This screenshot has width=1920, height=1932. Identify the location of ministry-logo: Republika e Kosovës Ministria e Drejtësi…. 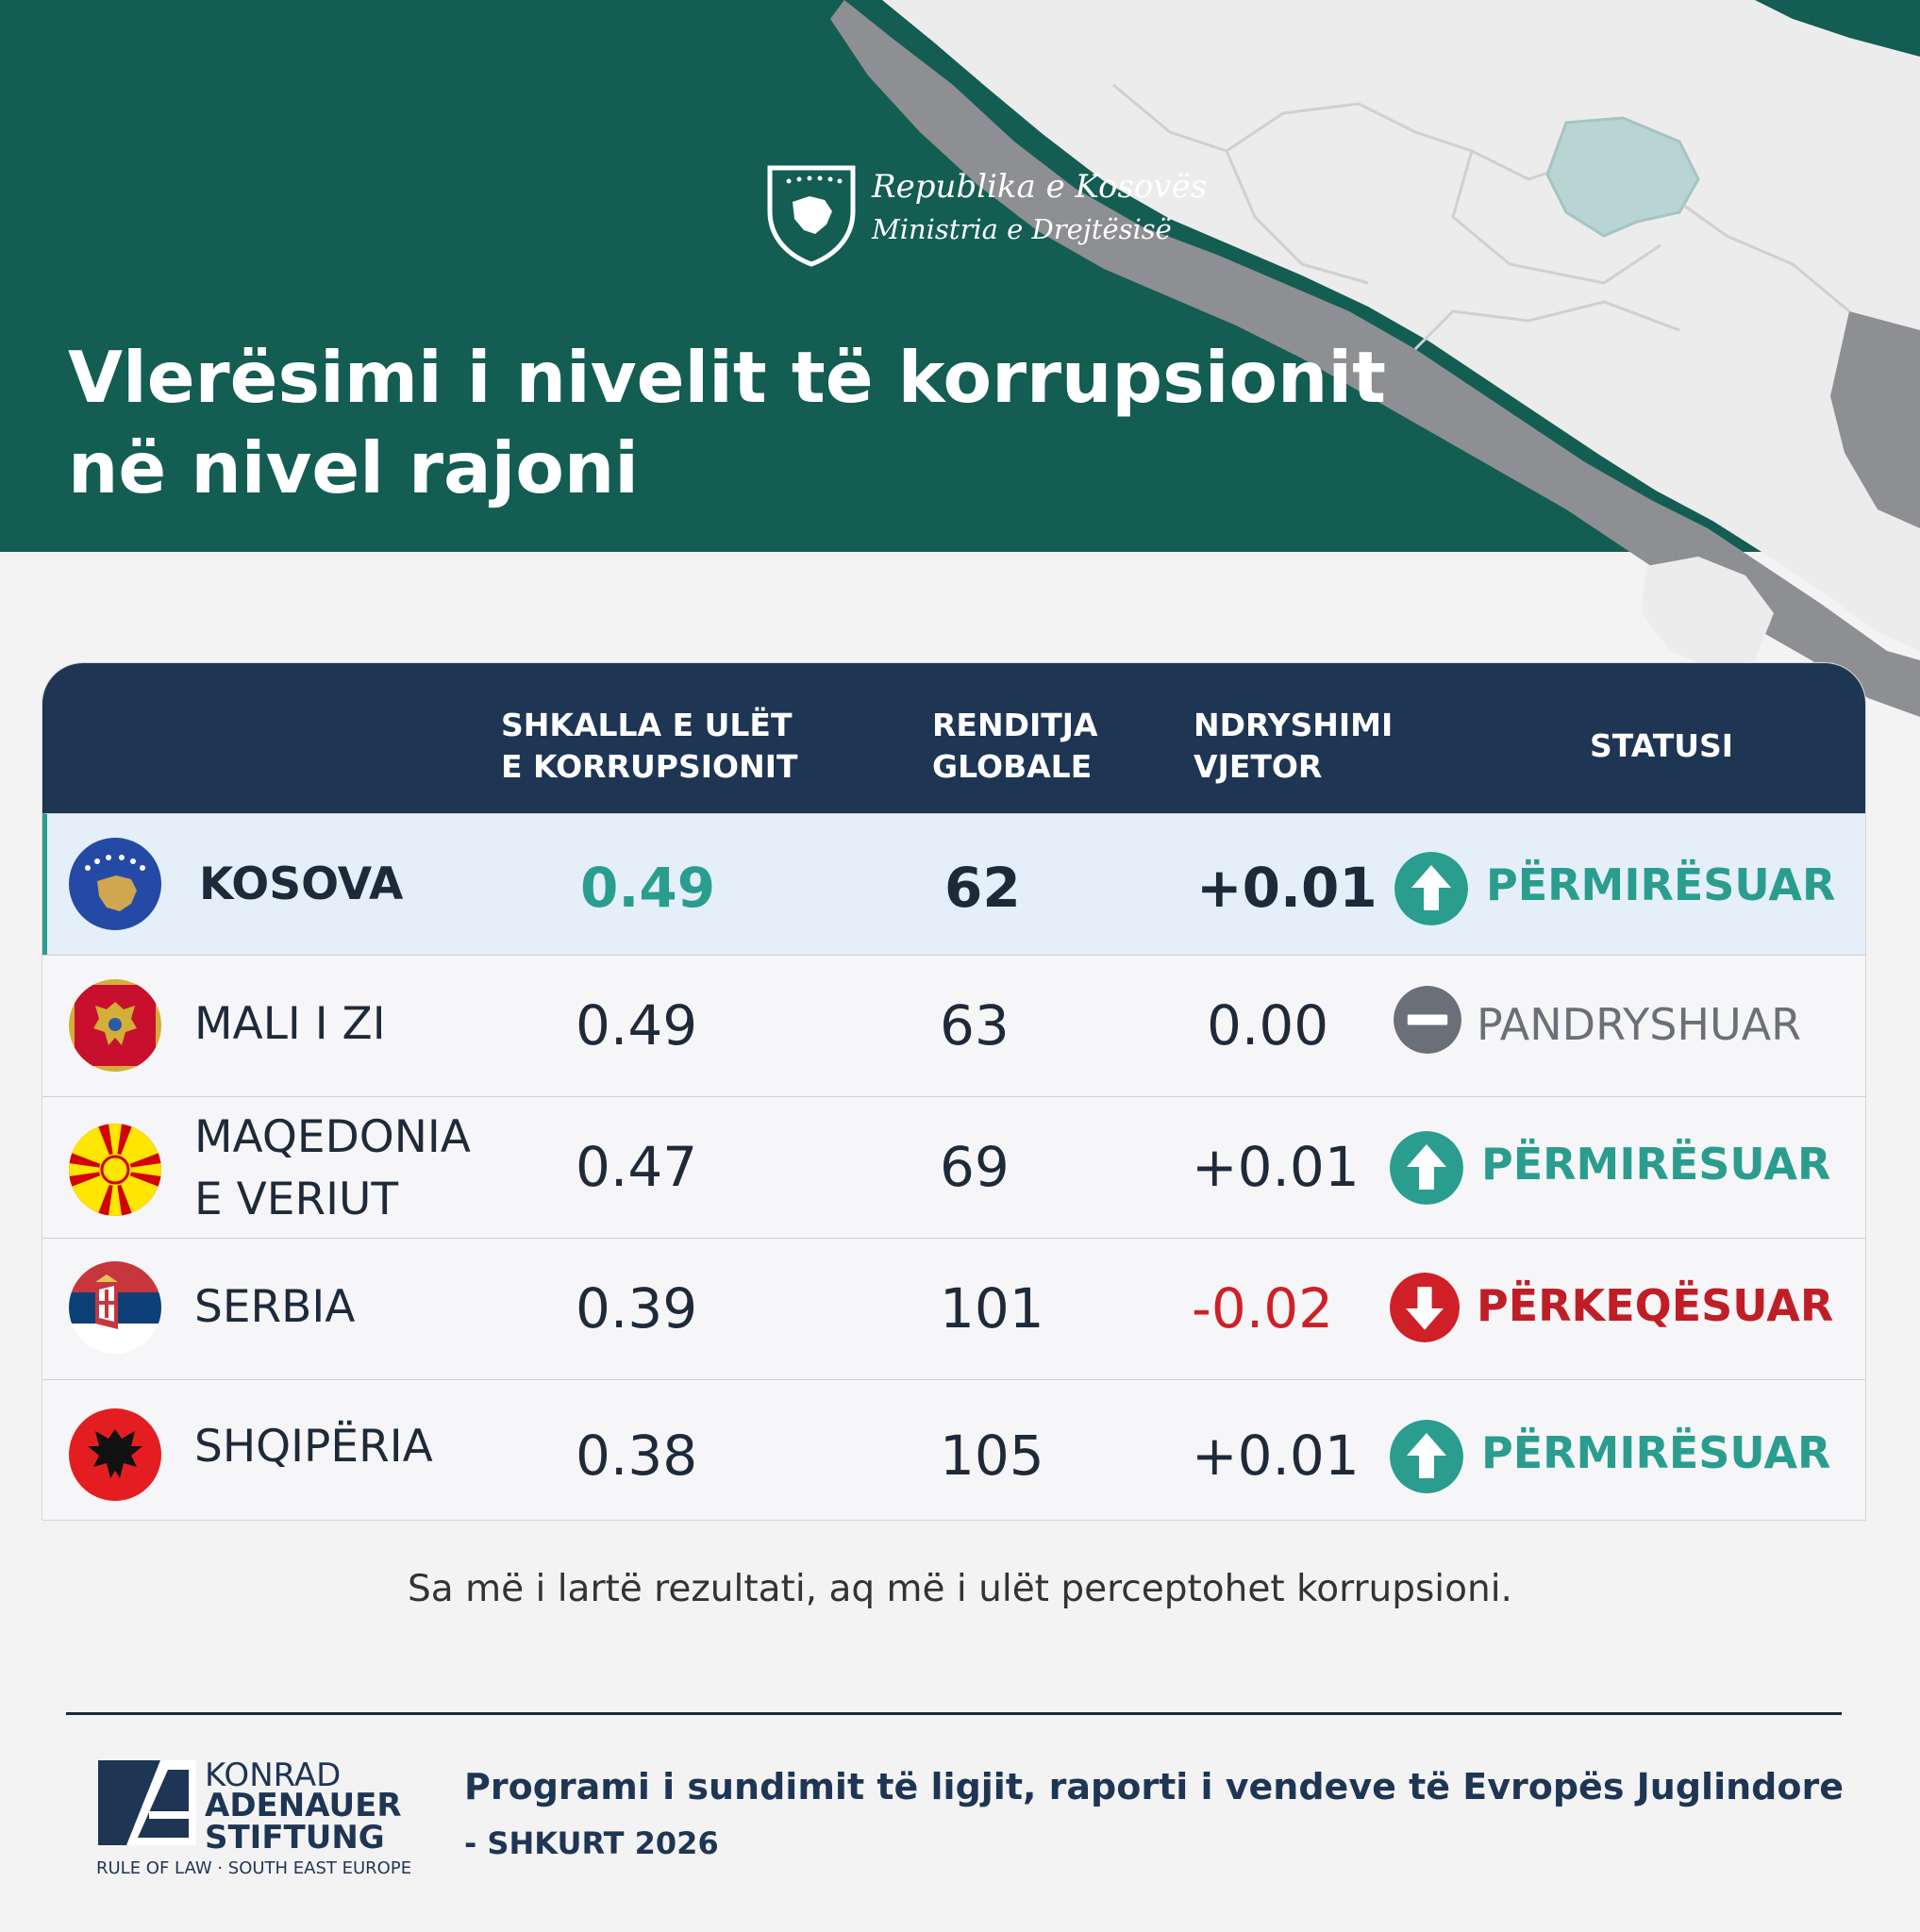
(986, 215).